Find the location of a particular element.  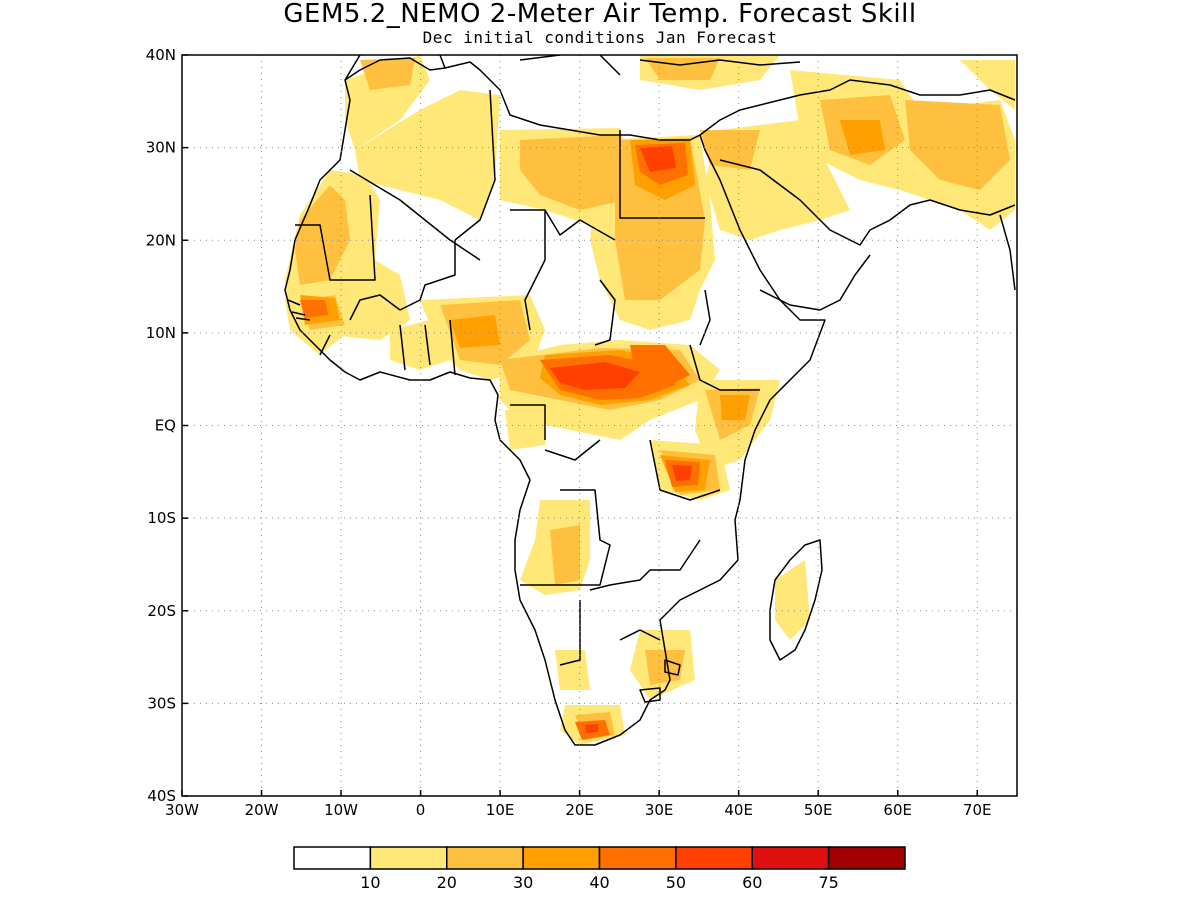

colorbar: 10 20 30 40 50 60 75 is located at coordinates (599, 869).